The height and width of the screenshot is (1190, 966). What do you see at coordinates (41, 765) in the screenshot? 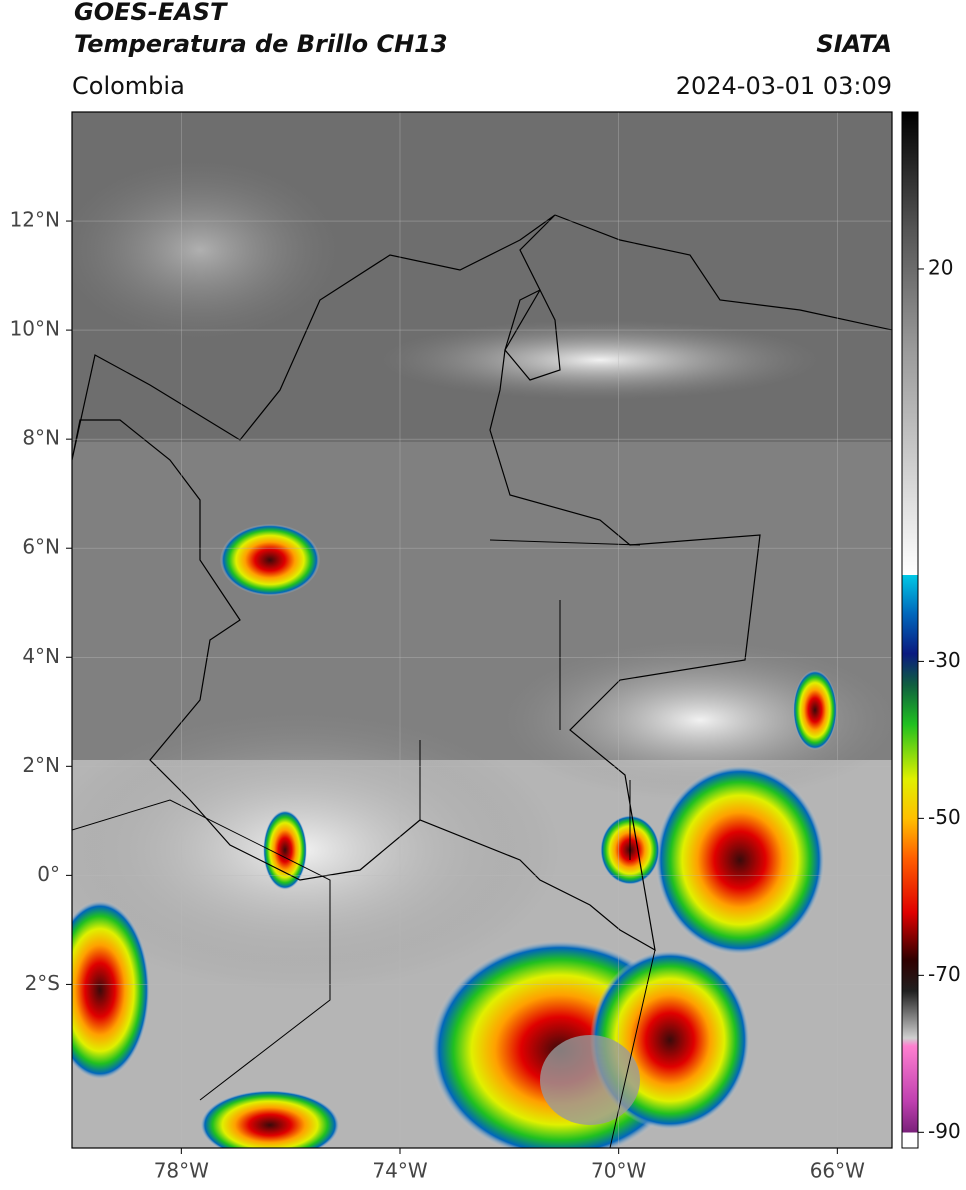
I see `y-tick-label: 2°N` at bounding box center [41, 765].